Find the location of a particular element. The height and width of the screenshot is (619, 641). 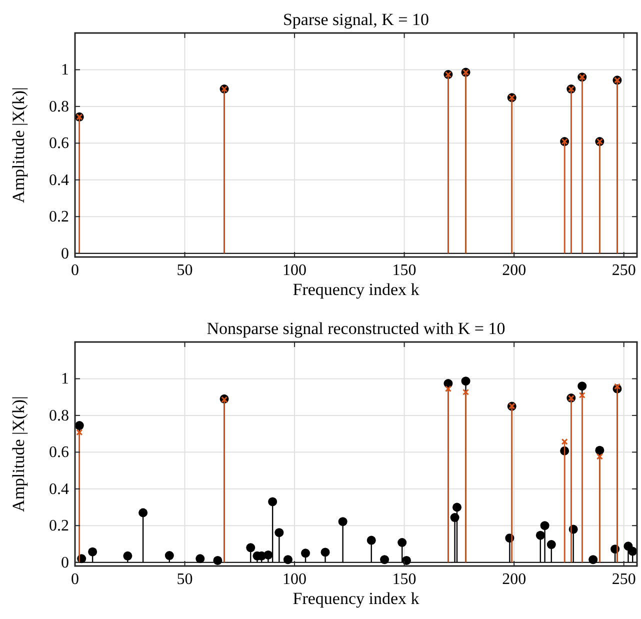

chart-title: Nonsparse signal reconstructed with K = 10 is located at coordinates (356, 328).